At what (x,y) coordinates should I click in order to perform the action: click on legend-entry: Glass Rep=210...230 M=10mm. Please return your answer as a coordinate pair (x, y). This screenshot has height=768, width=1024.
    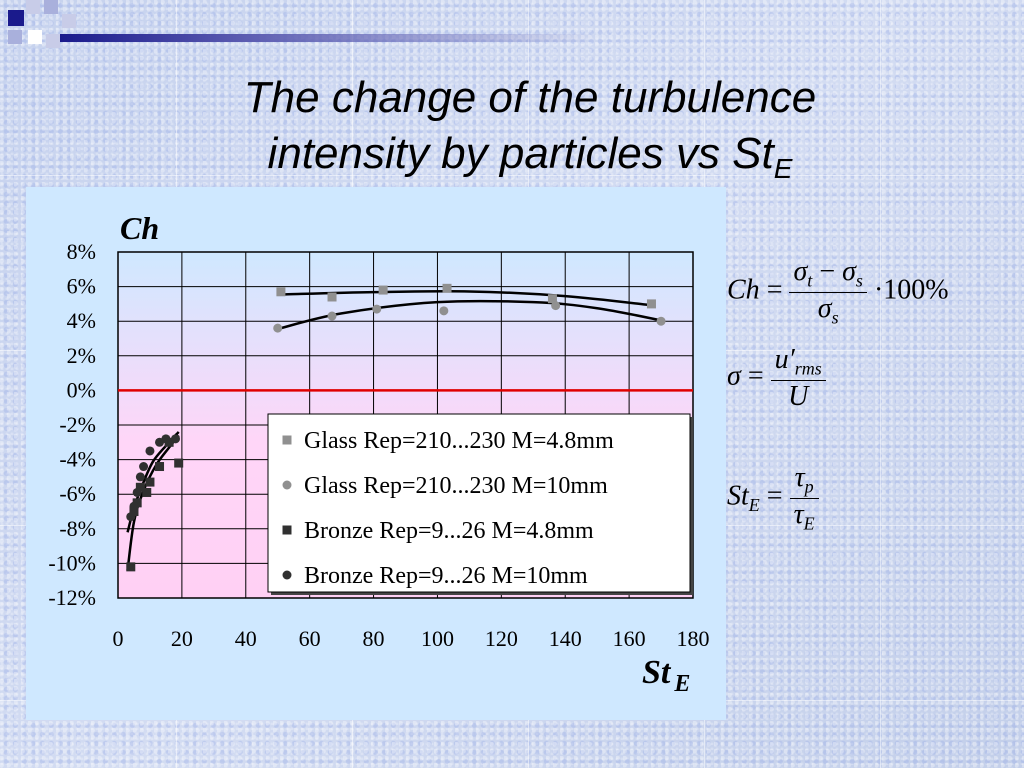
    Looking at the image, I should click on (456, 486).